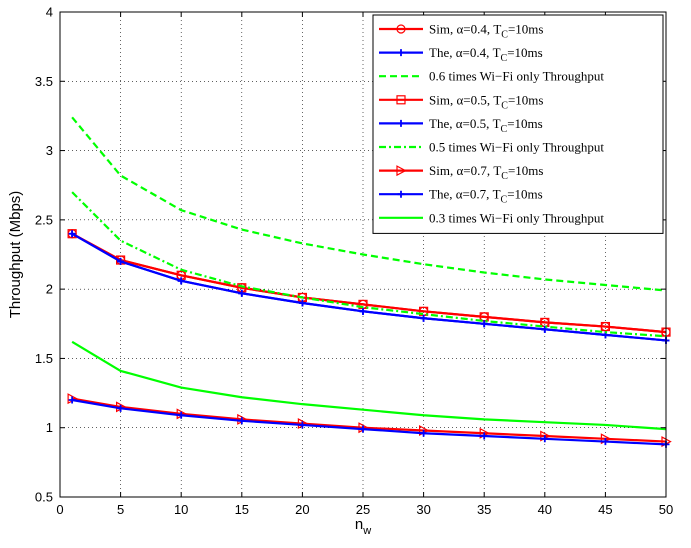 Image resolution: width=691 pixels, height=548 pixels. What do you see at coordinates (363, 526) in the screenshot?
I see `x-axis-label: nw` at bounding box center [363, 526].